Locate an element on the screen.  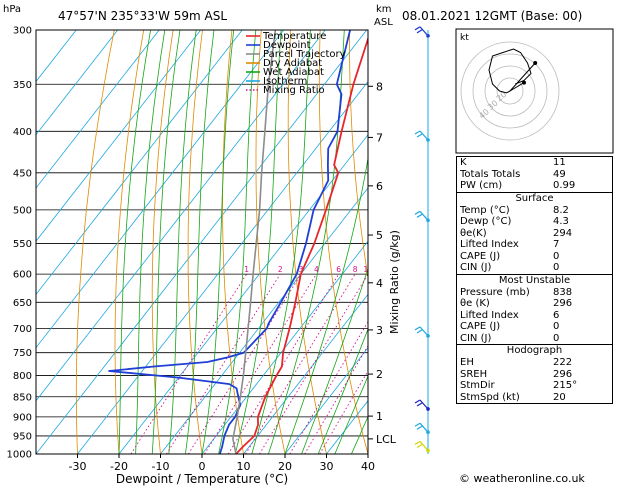
x-tick-label: -30 is located at coordinates (78, 466).